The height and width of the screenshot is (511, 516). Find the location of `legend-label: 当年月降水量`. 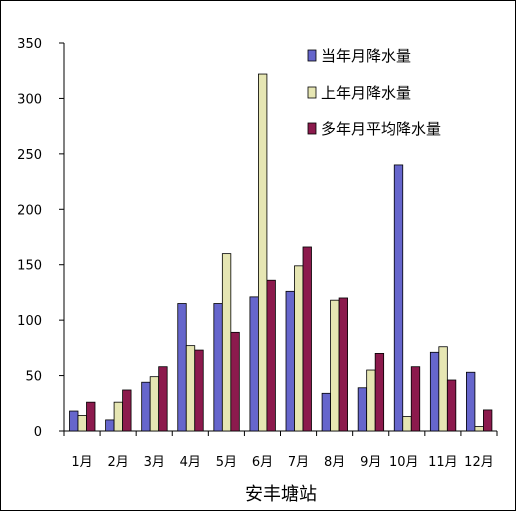

legend-label: 当年月降水量 is located at coordinates (366, 56).